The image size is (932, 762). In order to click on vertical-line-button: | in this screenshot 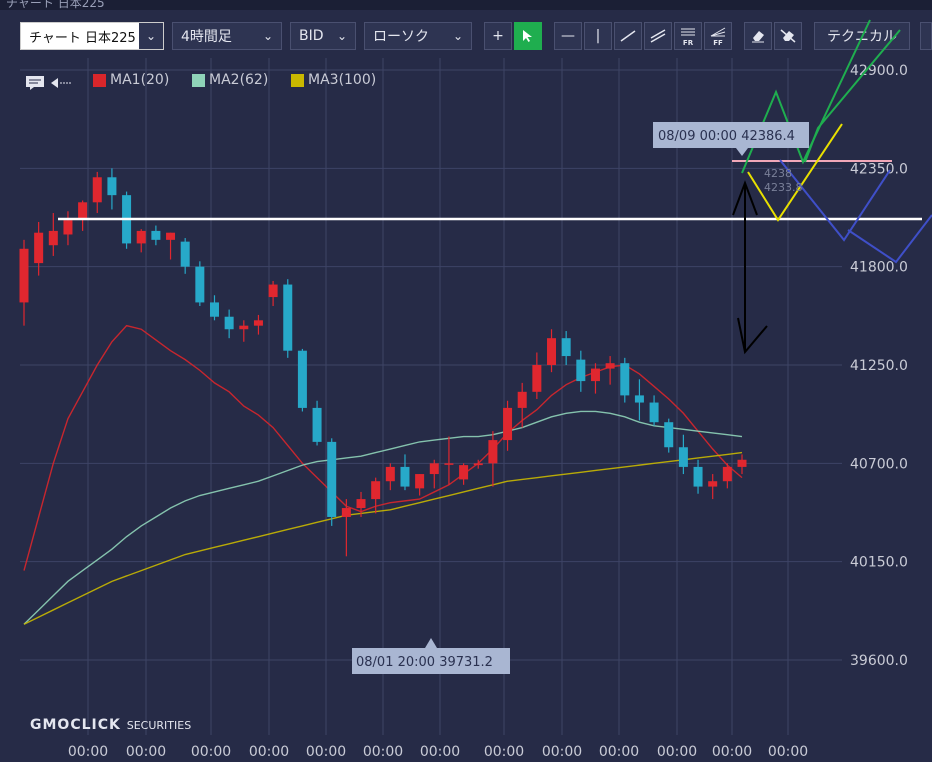, I will do `click(598, 36)`.